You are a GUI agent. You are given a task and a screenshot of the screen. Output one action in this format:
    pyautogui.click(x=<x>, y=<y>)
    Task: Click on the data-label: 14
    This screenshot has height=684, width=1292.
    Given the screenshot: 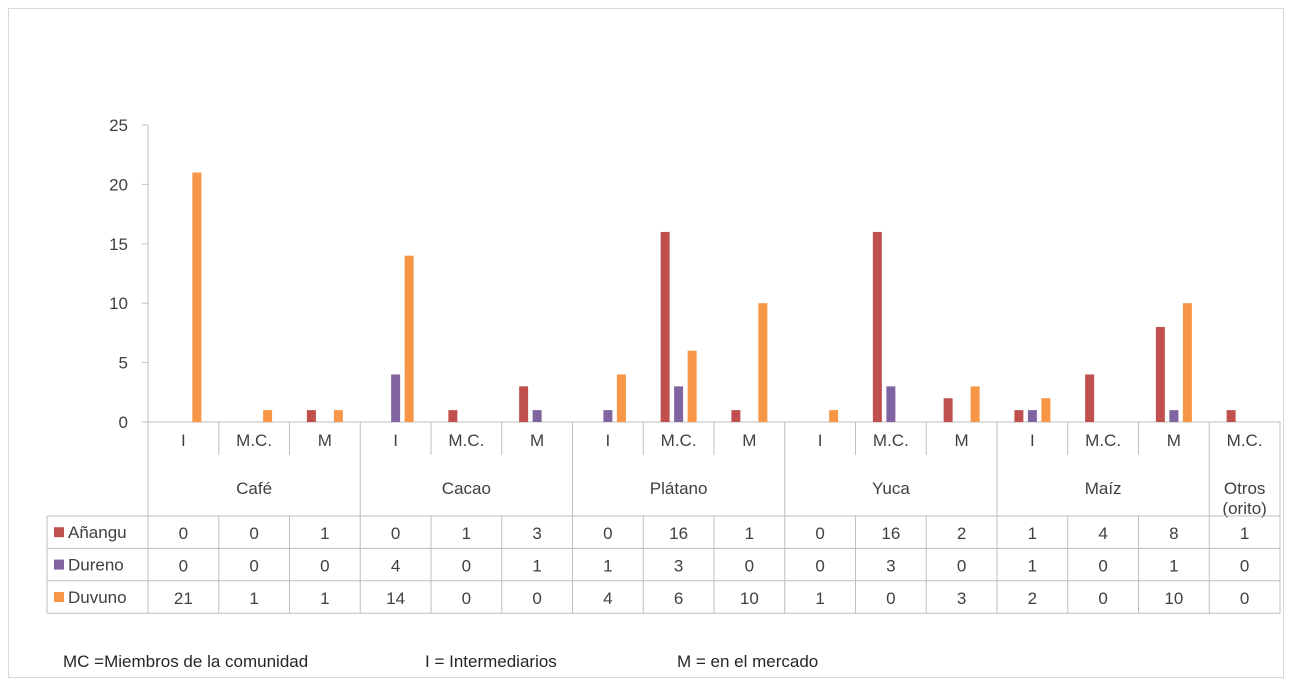 What is the action you would take?
    pyautogui.click(x=395, y=598)
    